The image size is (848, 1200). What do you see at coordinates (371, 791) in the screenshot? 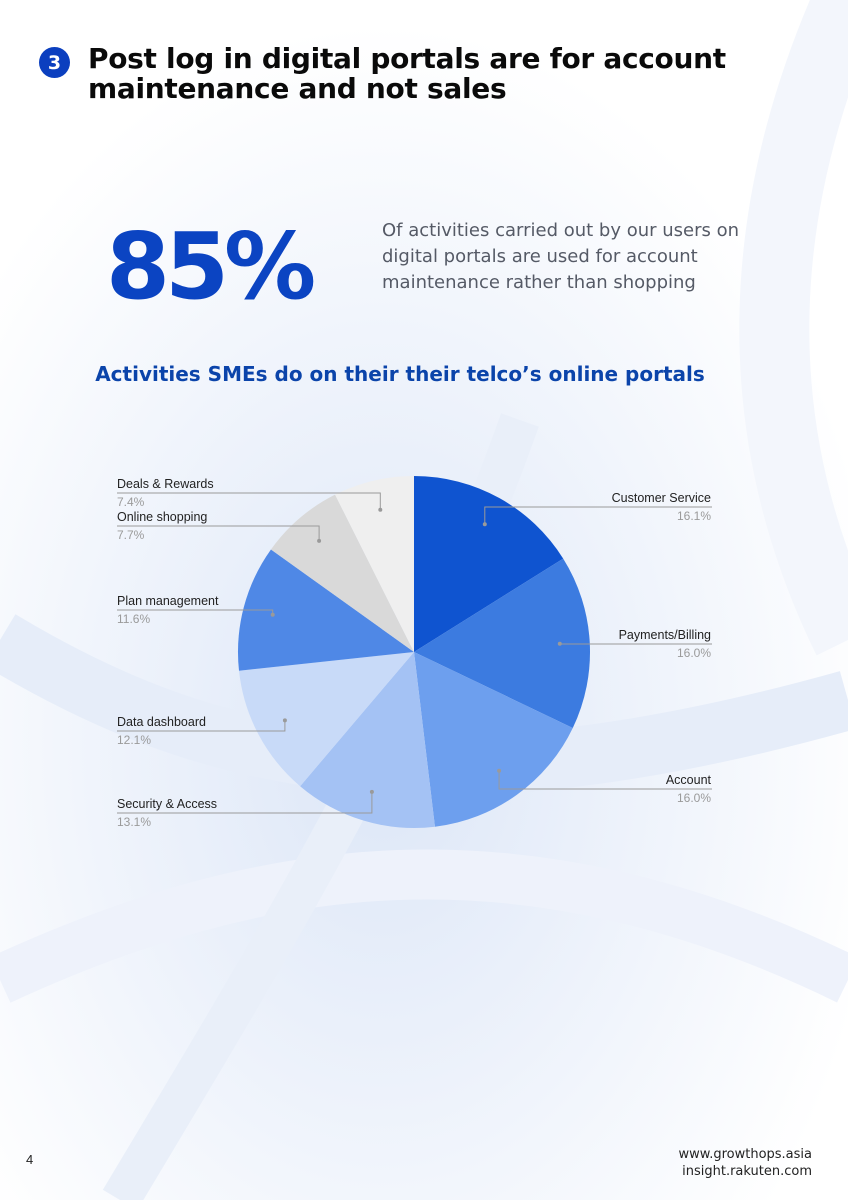
I see `leader-dot-security-access` at bounding box center [371, 791].